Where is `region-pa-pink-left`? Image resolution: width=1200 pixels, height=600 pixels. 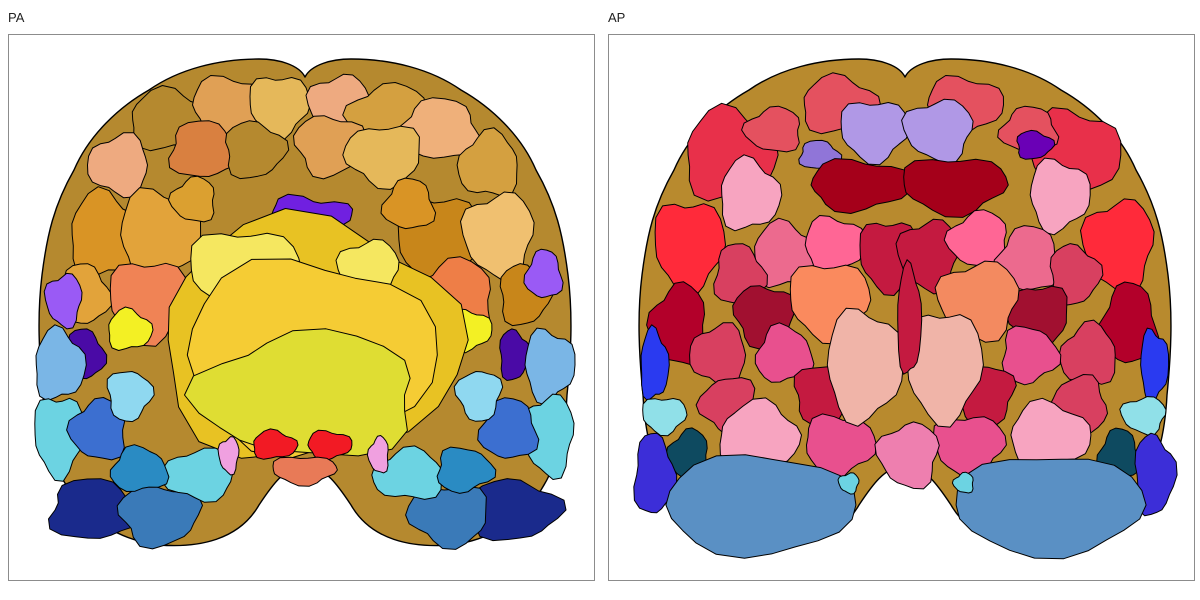
region-pa-pink-left is located at coordinates (228, 456).